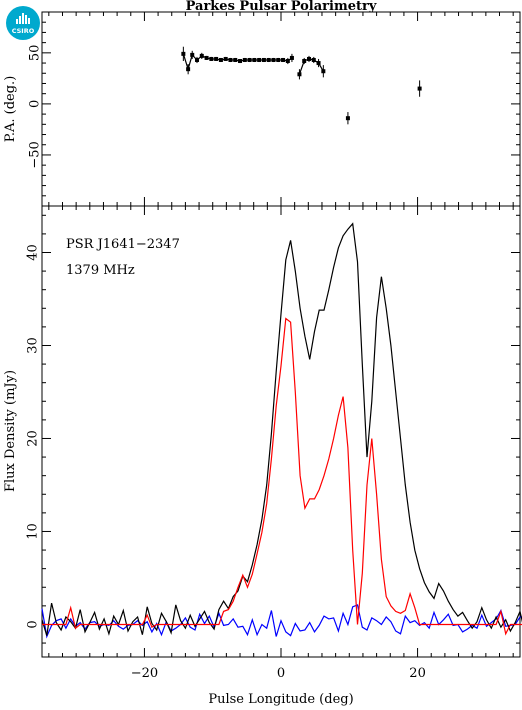 Image resolution: width=522 pixels, height=710 pixels. Describe the element at coordinates (35, 104) in the screenshot. I see `pa-y-tick-label: 0` at that location.